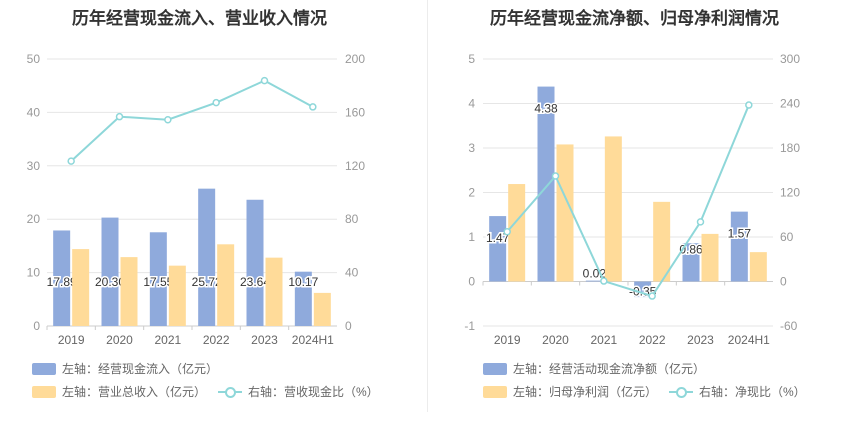 Image resolution: width=850 pixels, height=437 pixels. Describe the element at coordinates (634, 19) in the screenshot. I see `right-chart-title: 历年经营现金流净额、归母净利润情况` at that location.